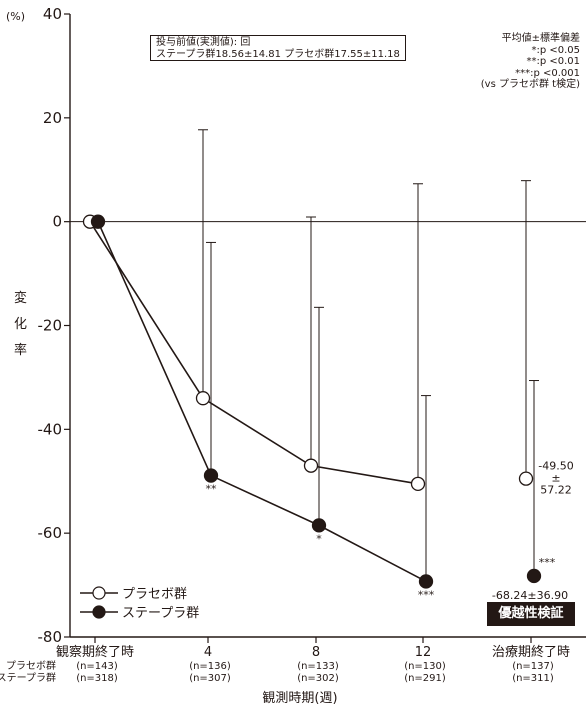 The height and width of the screenshot is (710, 586). Describe the element at coordinates (425, 678) in the screenshot. I see `n-stapra-label: (n=291)` at that location.